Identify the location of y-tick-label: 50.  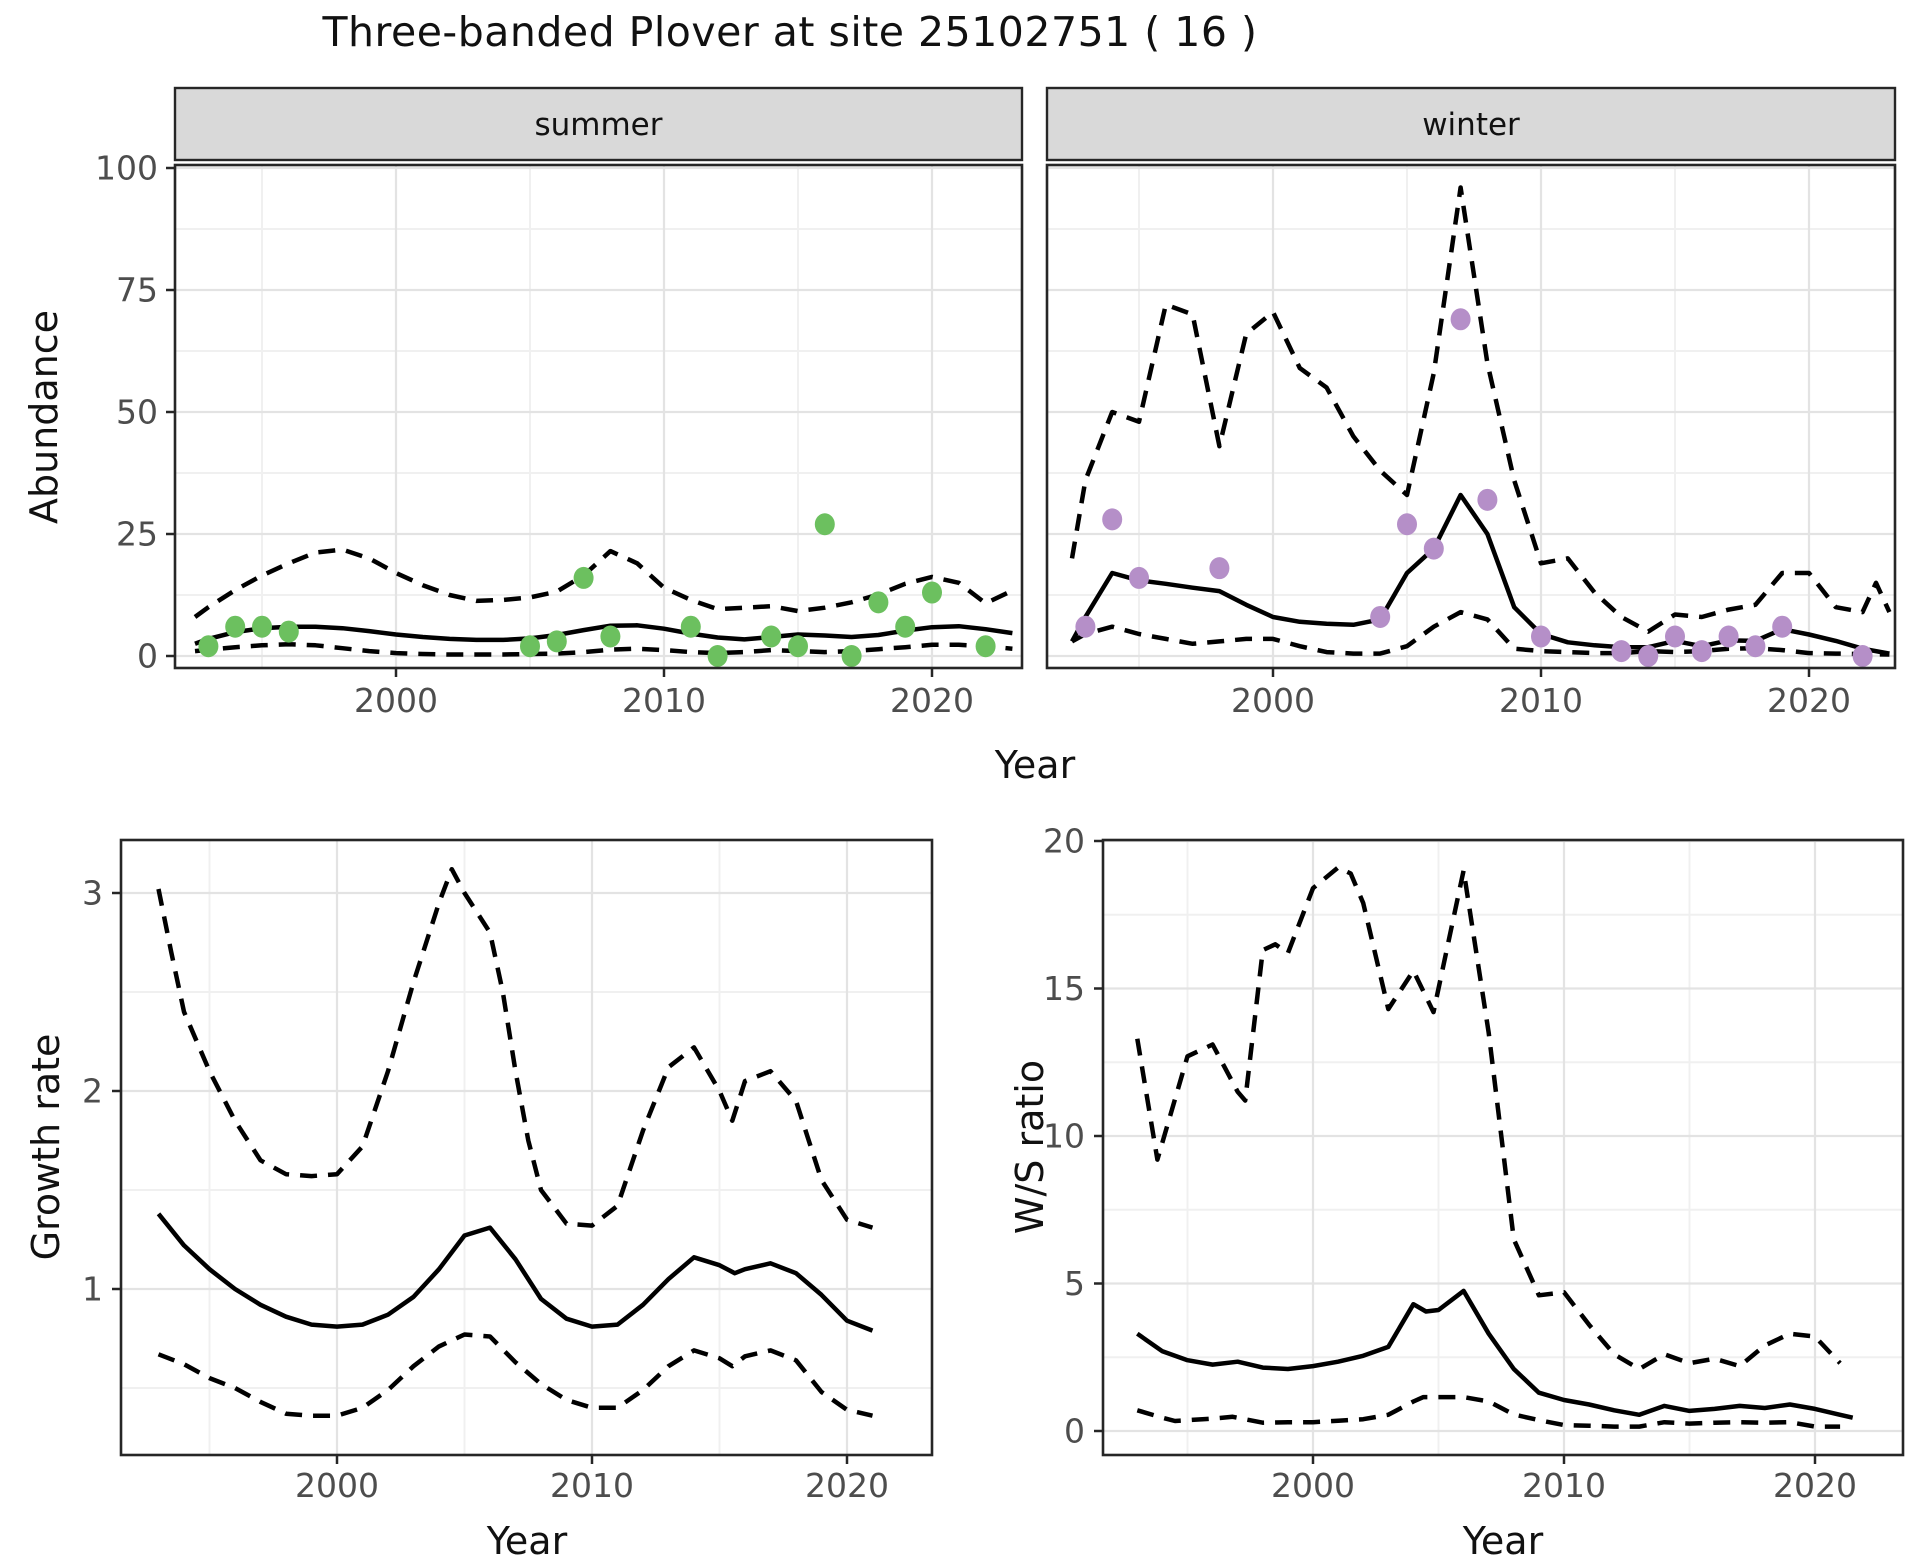
(137, 412).